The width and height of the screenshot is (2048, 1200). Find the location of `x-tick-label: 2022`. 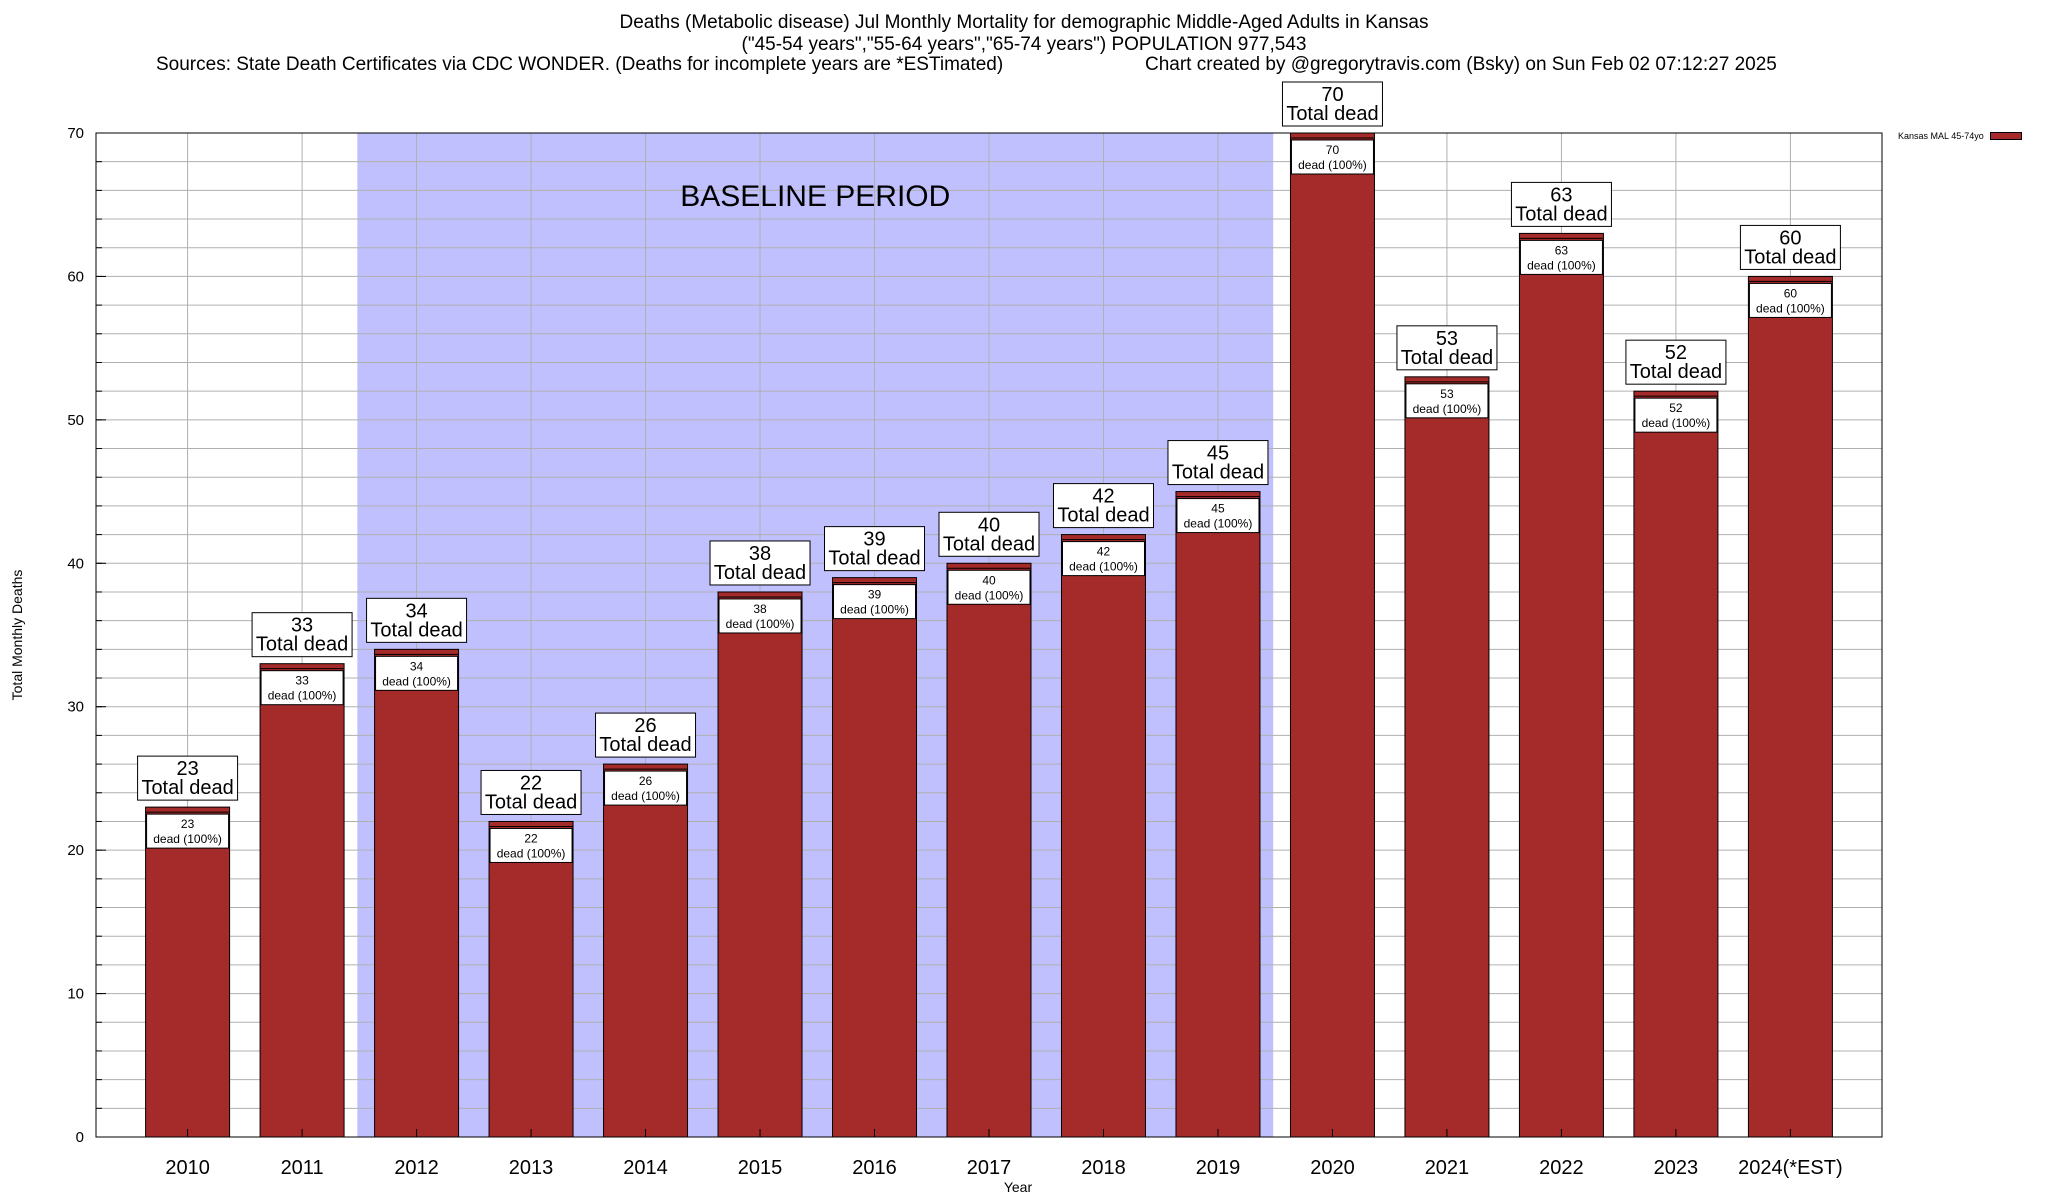

x-tick-label: 2022 is located at coordinates (1561, 1168).